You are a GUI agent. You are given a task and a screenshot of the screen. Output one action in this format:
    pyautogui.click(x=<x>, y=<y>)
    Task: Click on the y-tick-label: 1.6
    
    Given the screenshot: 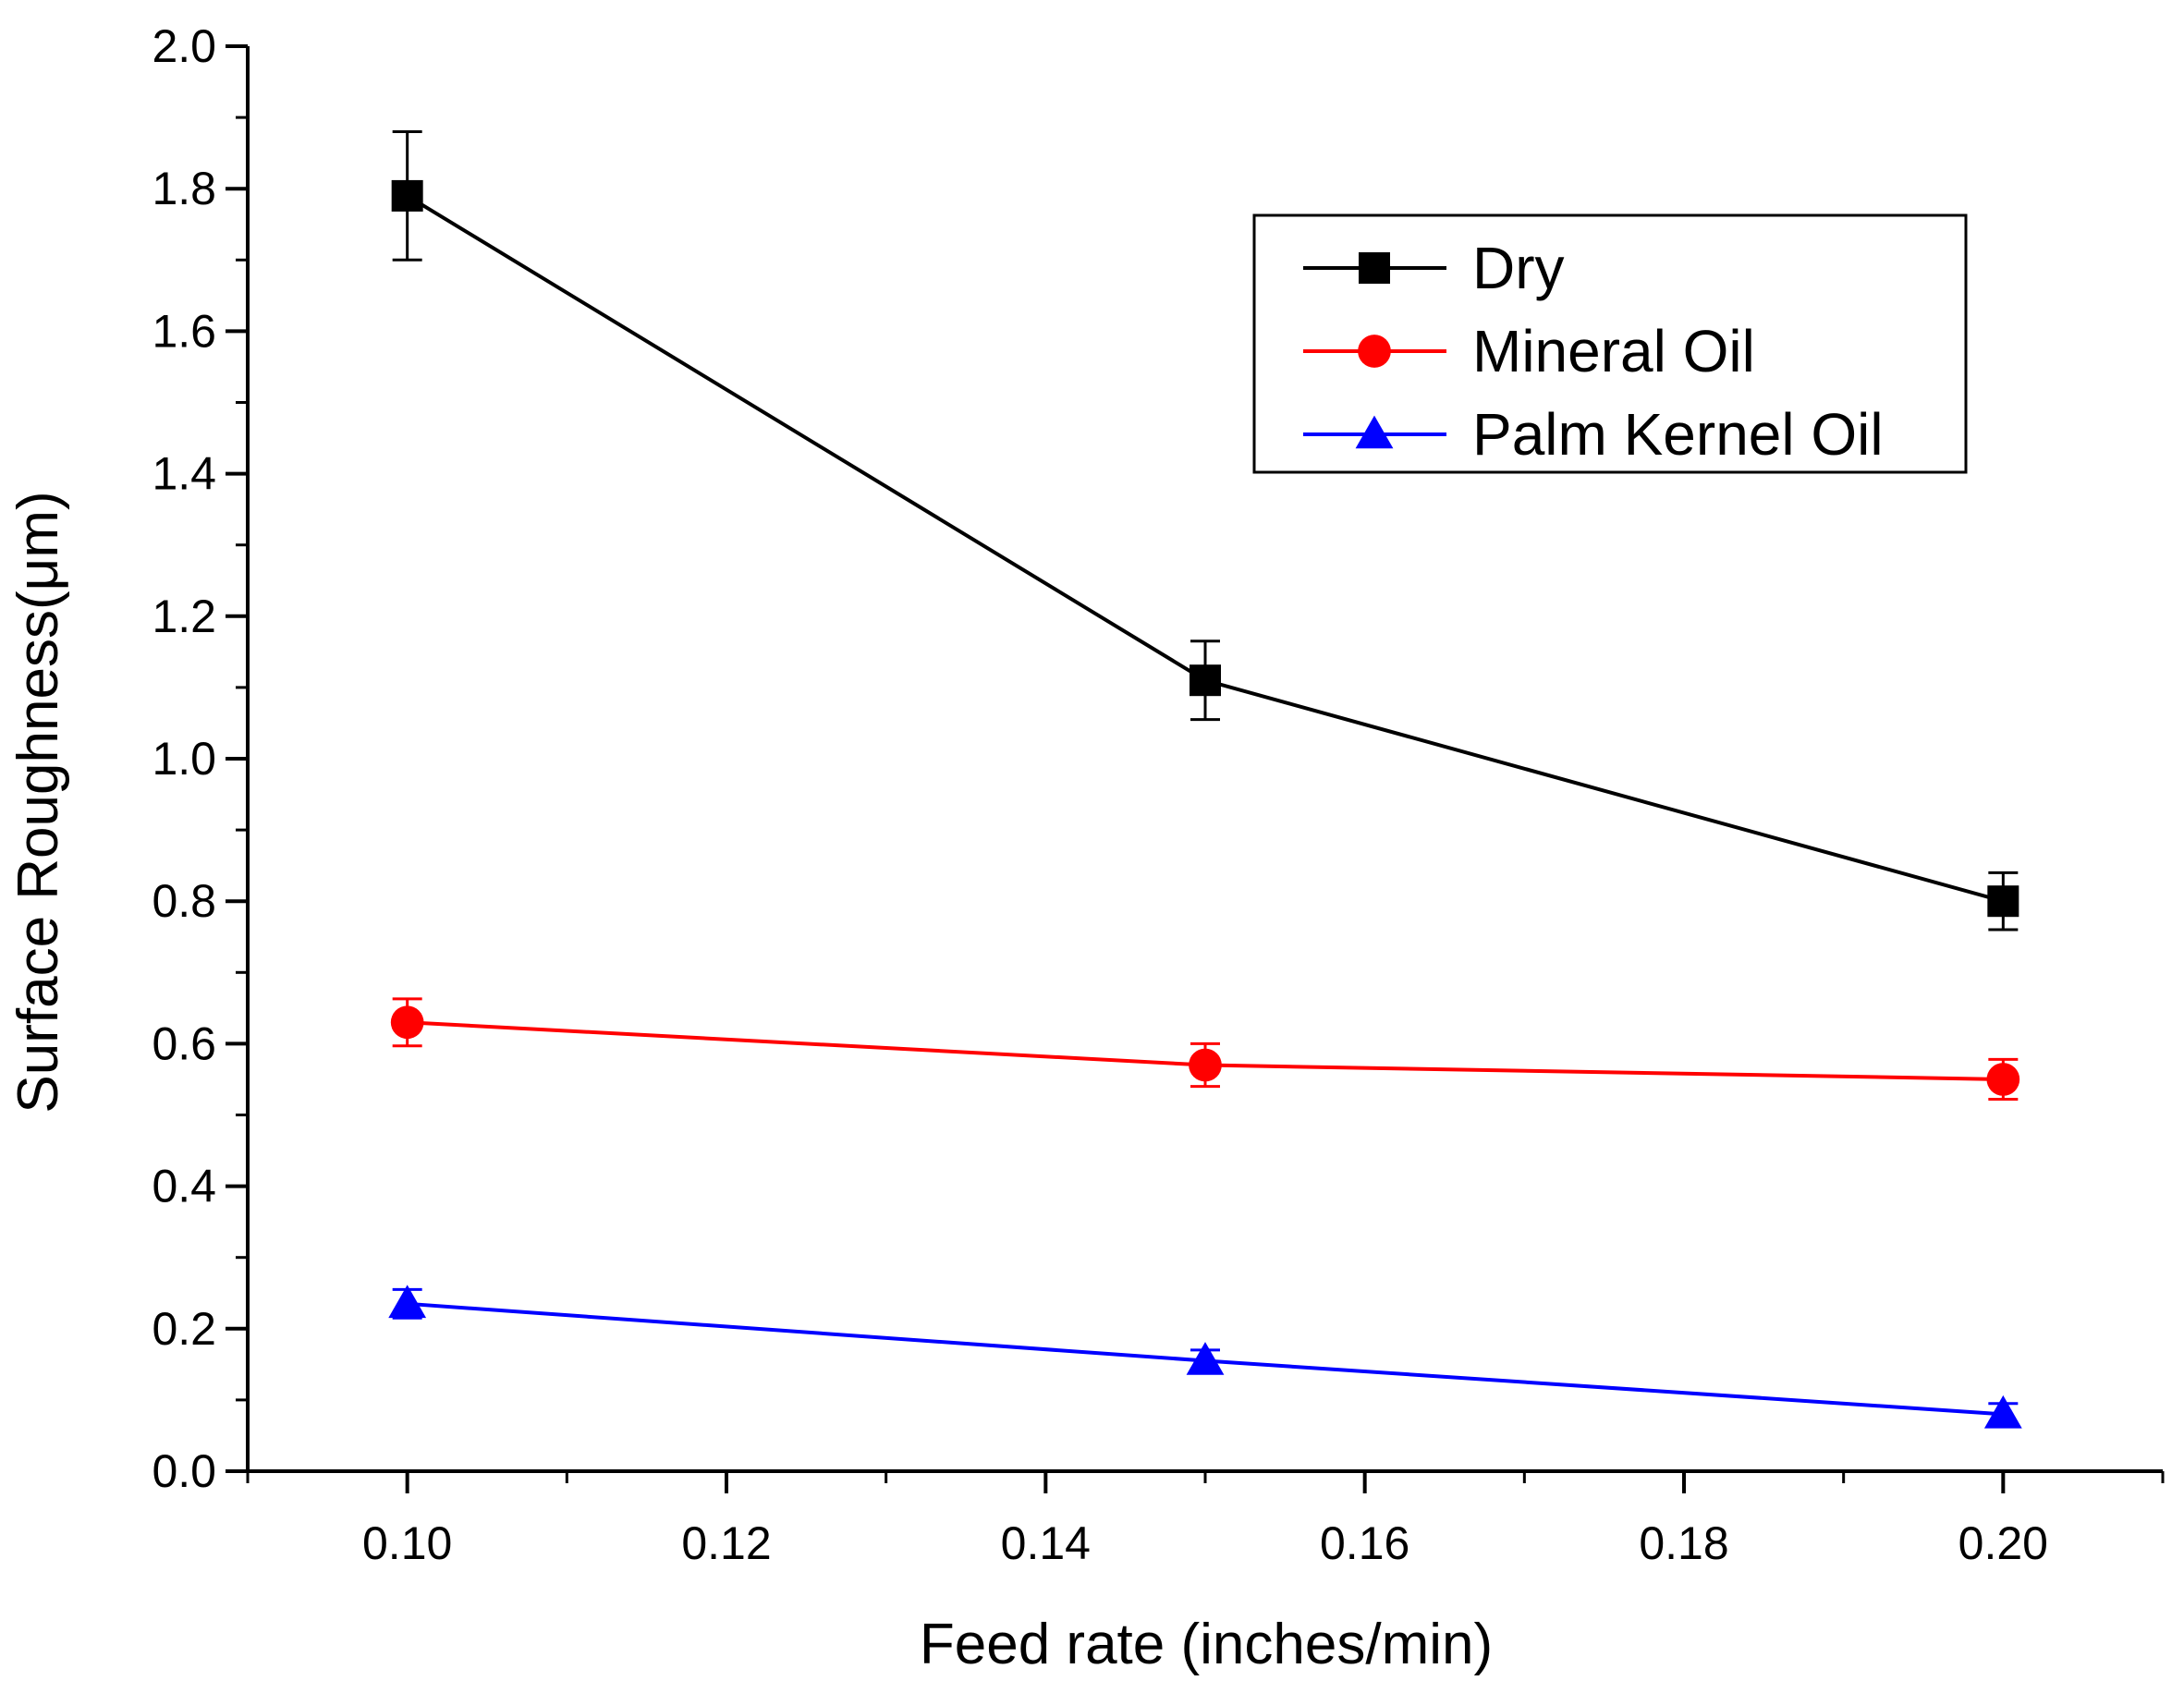 What is the action you would take?
    pyautogui.click(x=184, y=331)
    